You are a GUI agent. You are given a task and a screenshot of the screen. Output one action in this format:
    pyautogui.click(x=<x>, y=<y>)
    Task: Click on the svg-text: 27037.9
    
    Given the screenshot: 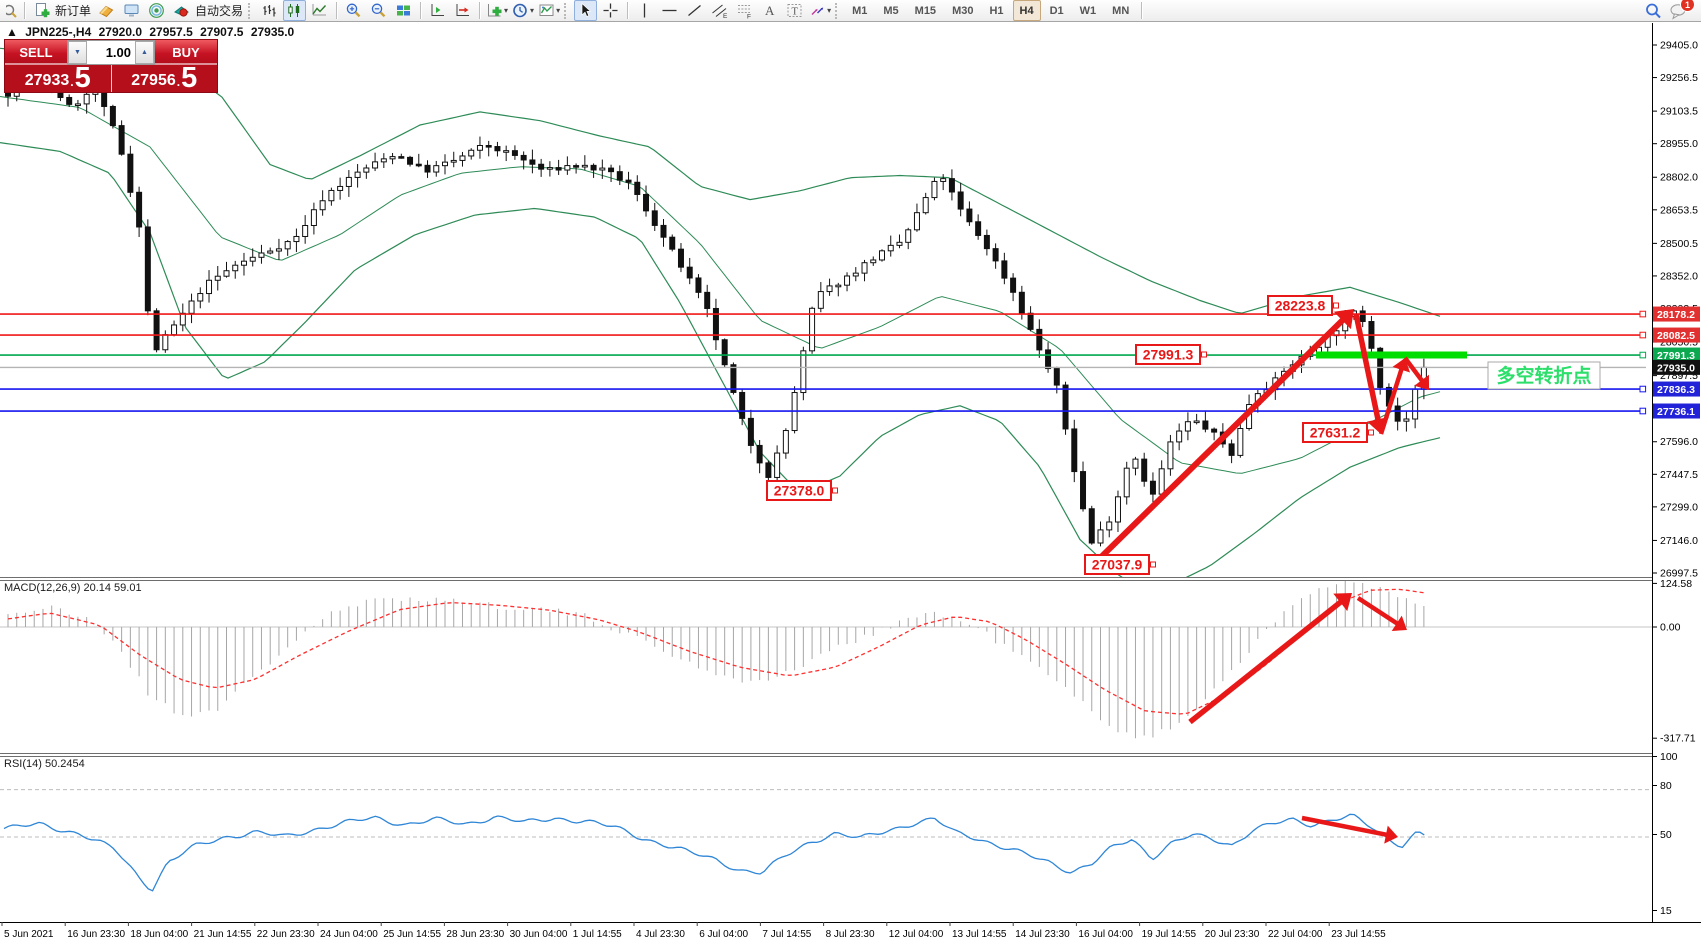 What is the action you would take?
    pyautogui.click(x=1117, y=565)
    